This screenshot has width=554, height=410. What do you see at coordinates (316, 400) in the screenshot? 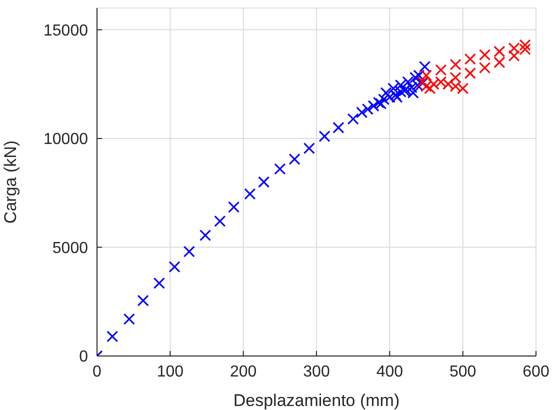
I see `x-axis-title: Desplazamiento (mm)` at bounding box center [316, 400].